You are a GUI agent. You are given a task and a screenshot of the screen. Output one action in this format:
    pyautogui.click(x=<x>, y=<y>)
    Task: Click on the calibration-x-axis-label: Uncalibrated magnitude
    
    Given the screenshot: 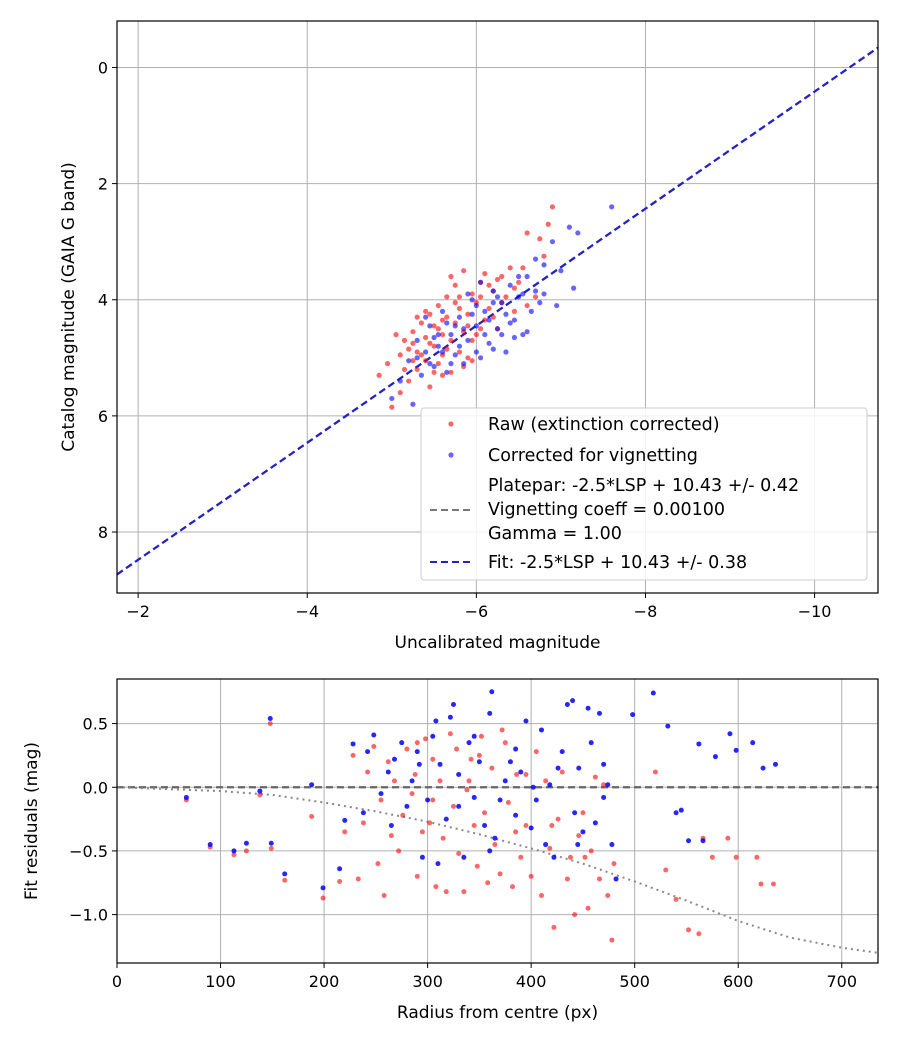 What is the action you would take?
    pyautogui.click(x=498, y=643)
    